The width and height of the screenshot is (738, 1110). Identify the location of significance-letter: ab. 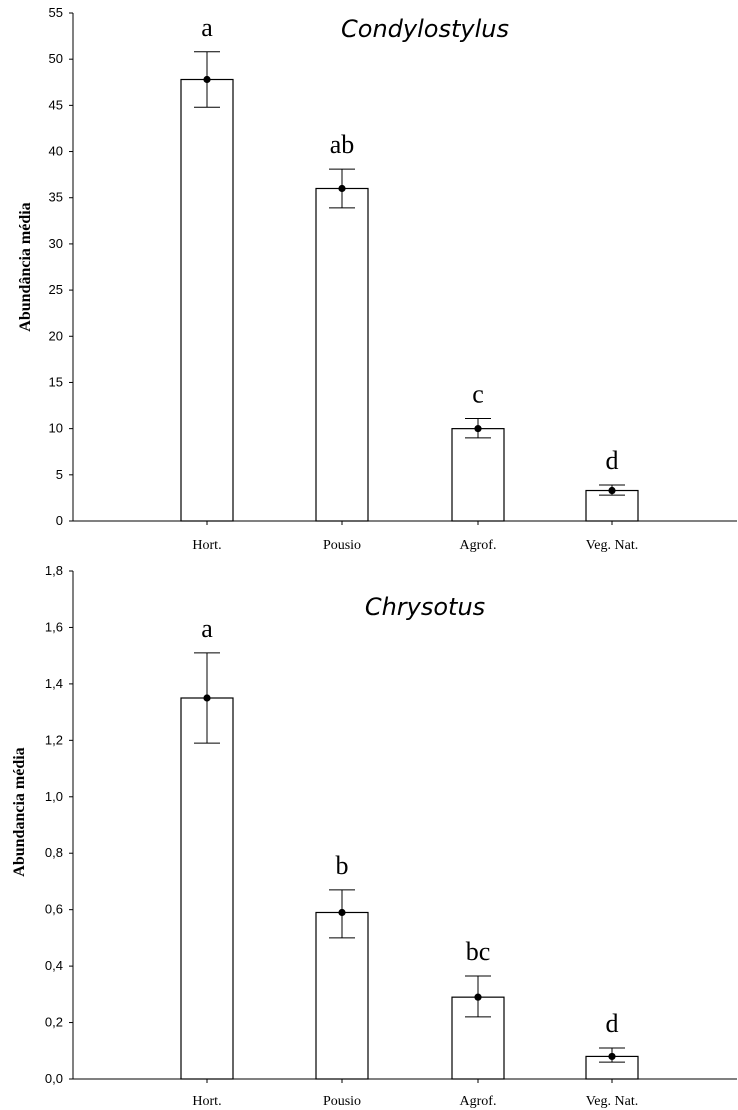
(342, 144).